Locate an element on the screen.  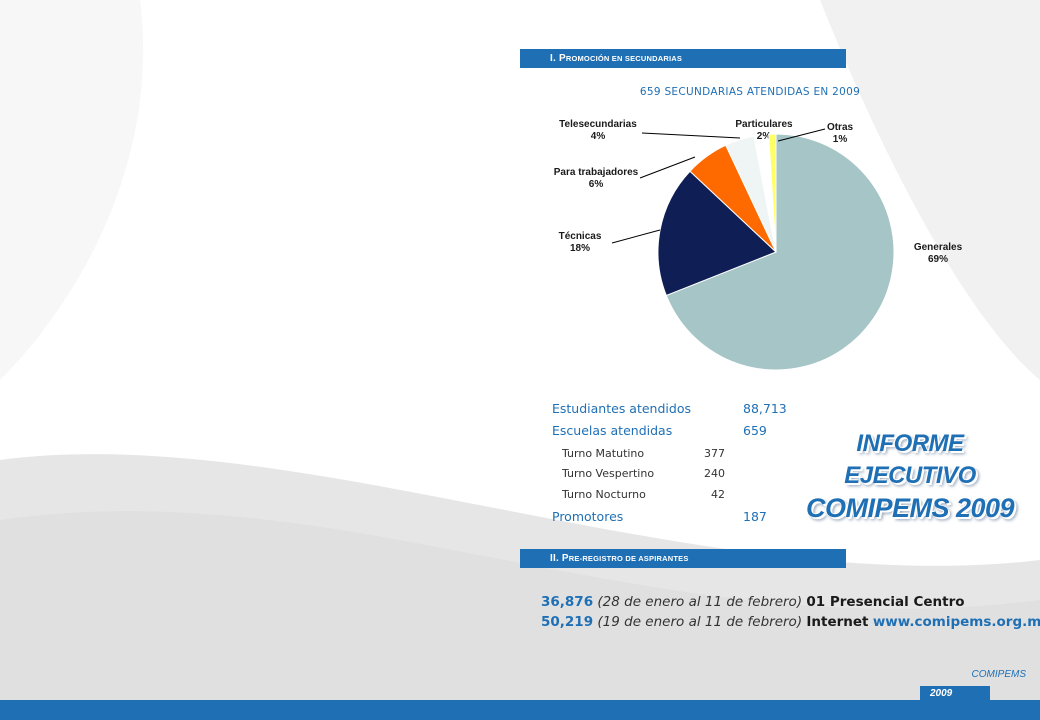
stat-estudiantes-value: 88,713 is located at coordinates (765, 408).